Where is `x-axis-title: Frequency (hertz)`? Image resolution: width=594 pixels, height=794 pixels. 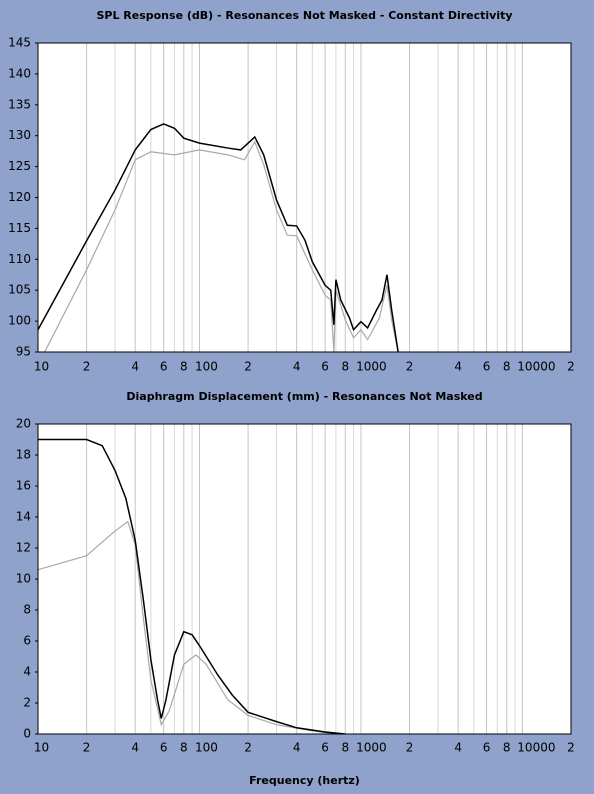
x-axis-title: Frequency (hertz) is located at coordinates (304, 780).